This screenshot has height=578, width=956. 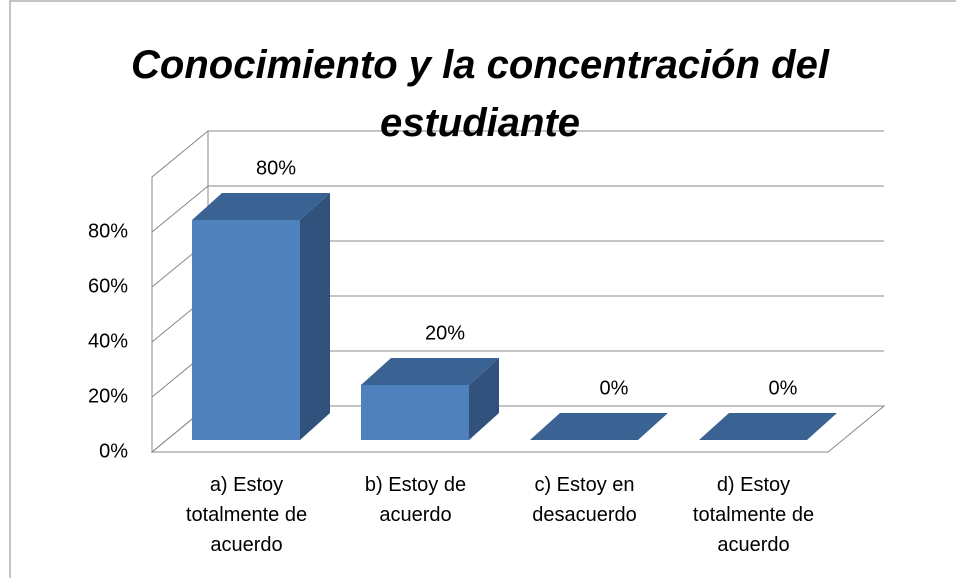 I want to click on grid-line, so click(x=517, y=209).